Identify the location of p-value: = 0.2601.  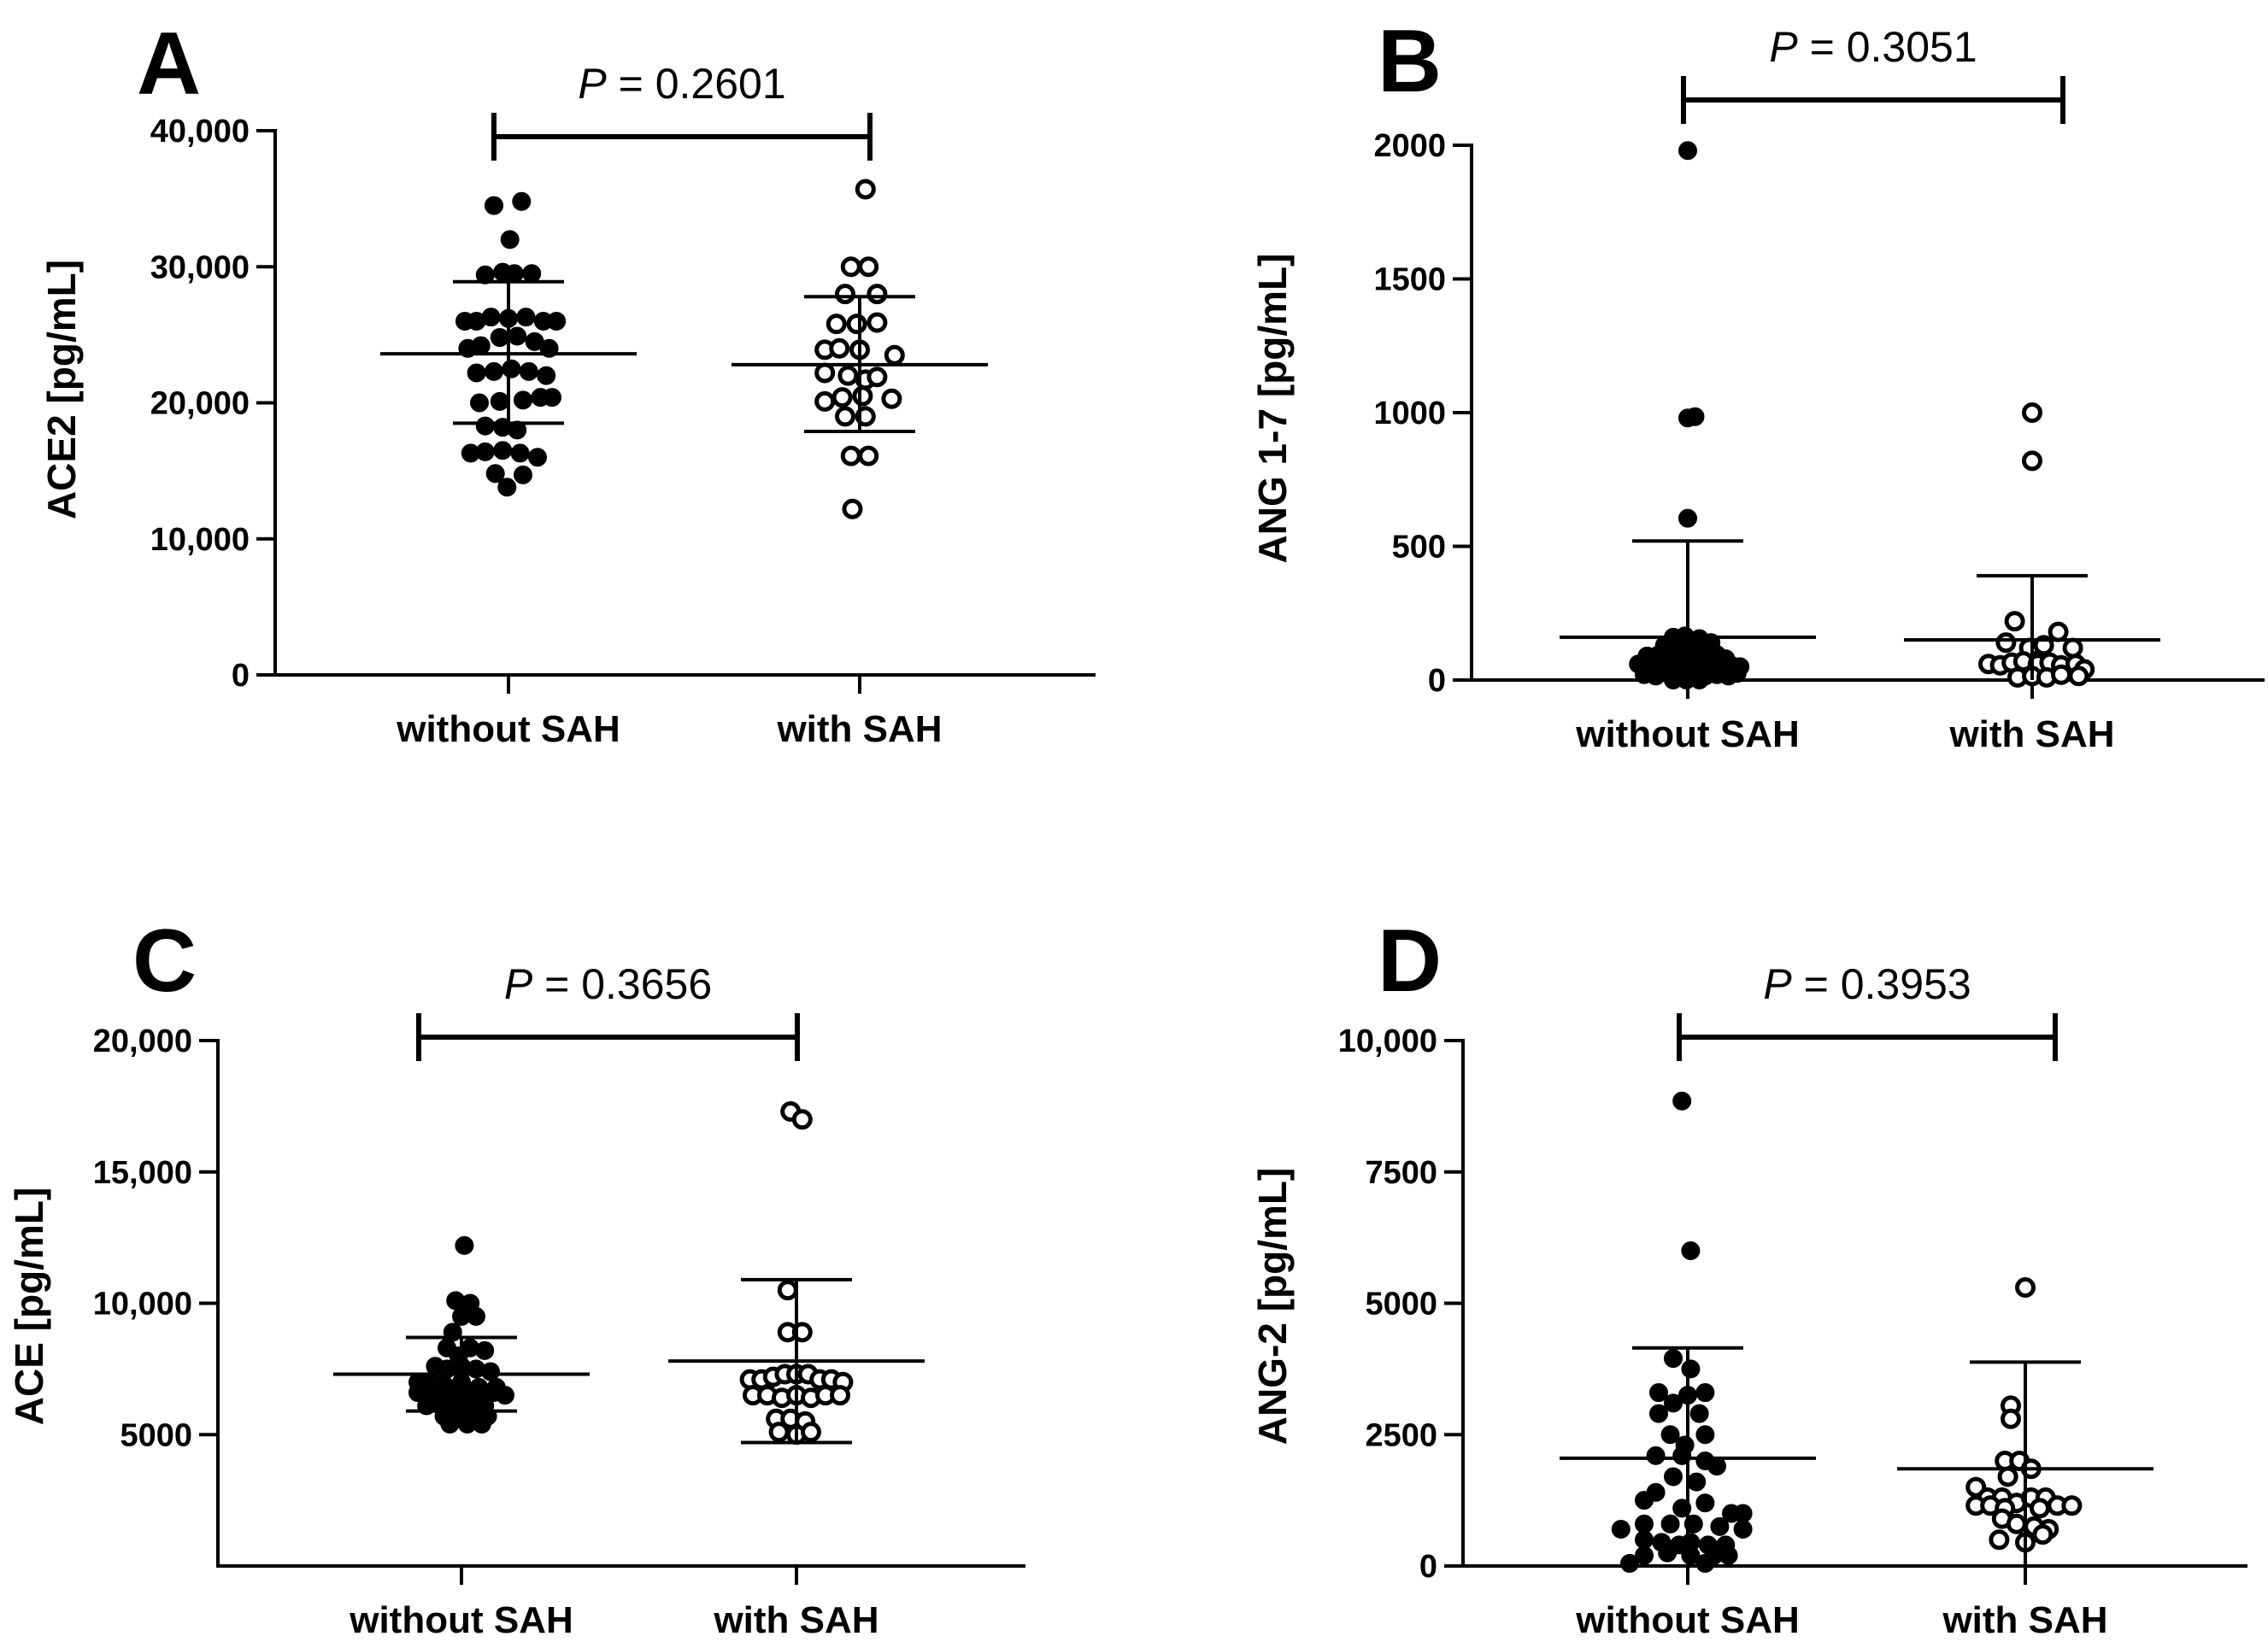
(696, 84).